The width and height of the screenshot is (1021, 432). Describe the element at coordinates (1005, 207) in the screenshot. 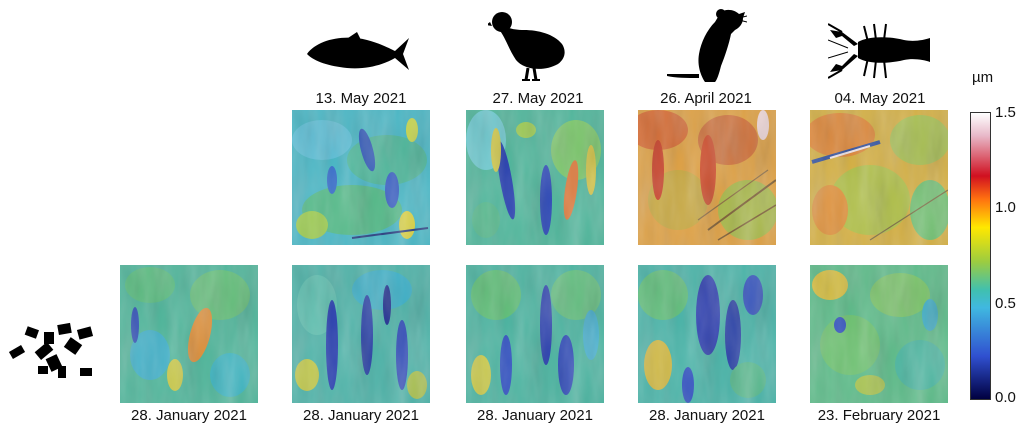

I see `colorbar-tick-1-0: 1.0` at that location.